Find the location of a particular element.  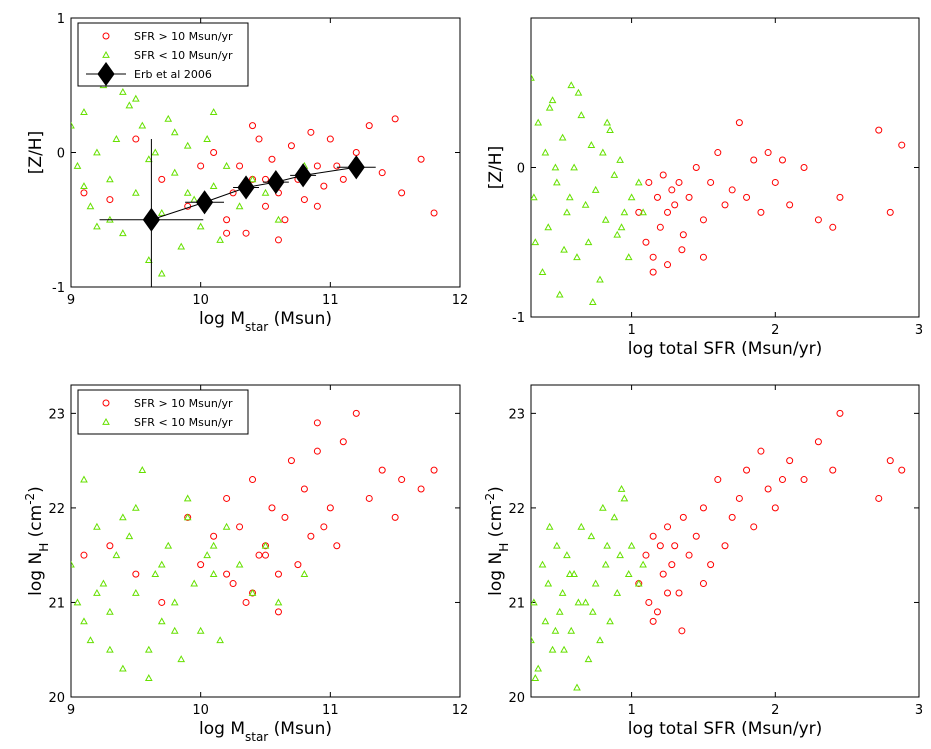

x-tick-label: 3 is located at coordinates (919, 710).